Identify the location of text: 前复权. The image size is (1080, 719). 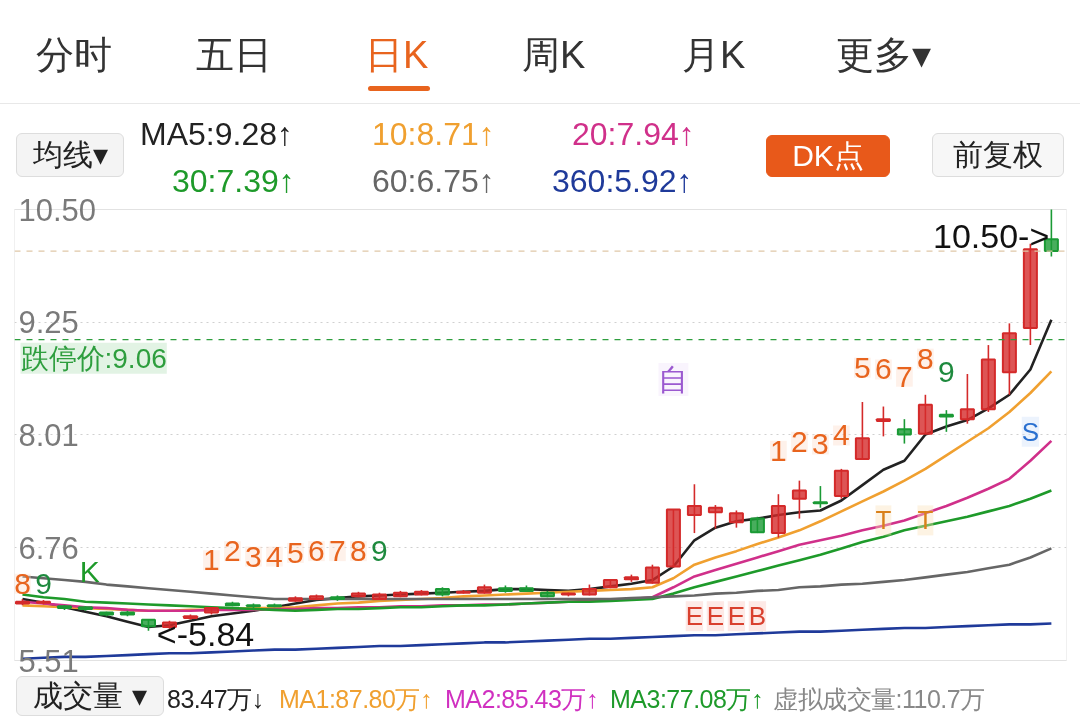
(998, 155).